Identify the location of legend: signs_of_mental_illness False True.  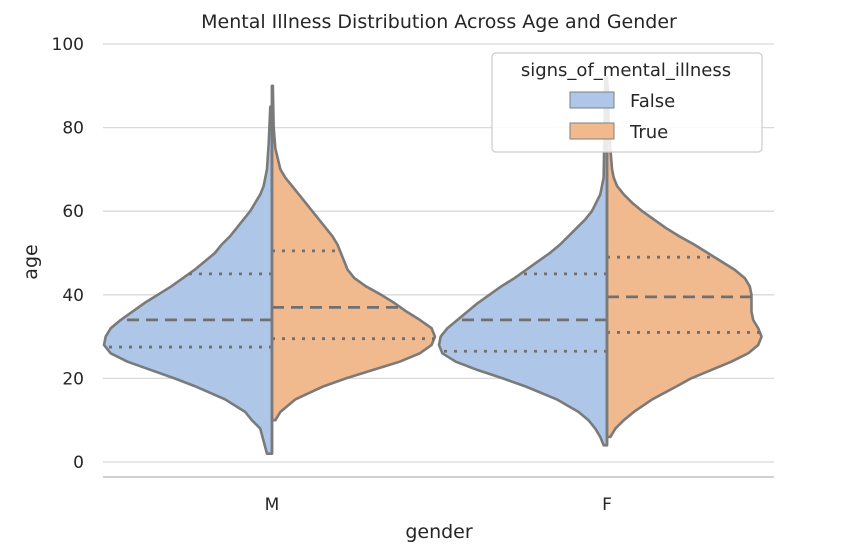
(627, 102).